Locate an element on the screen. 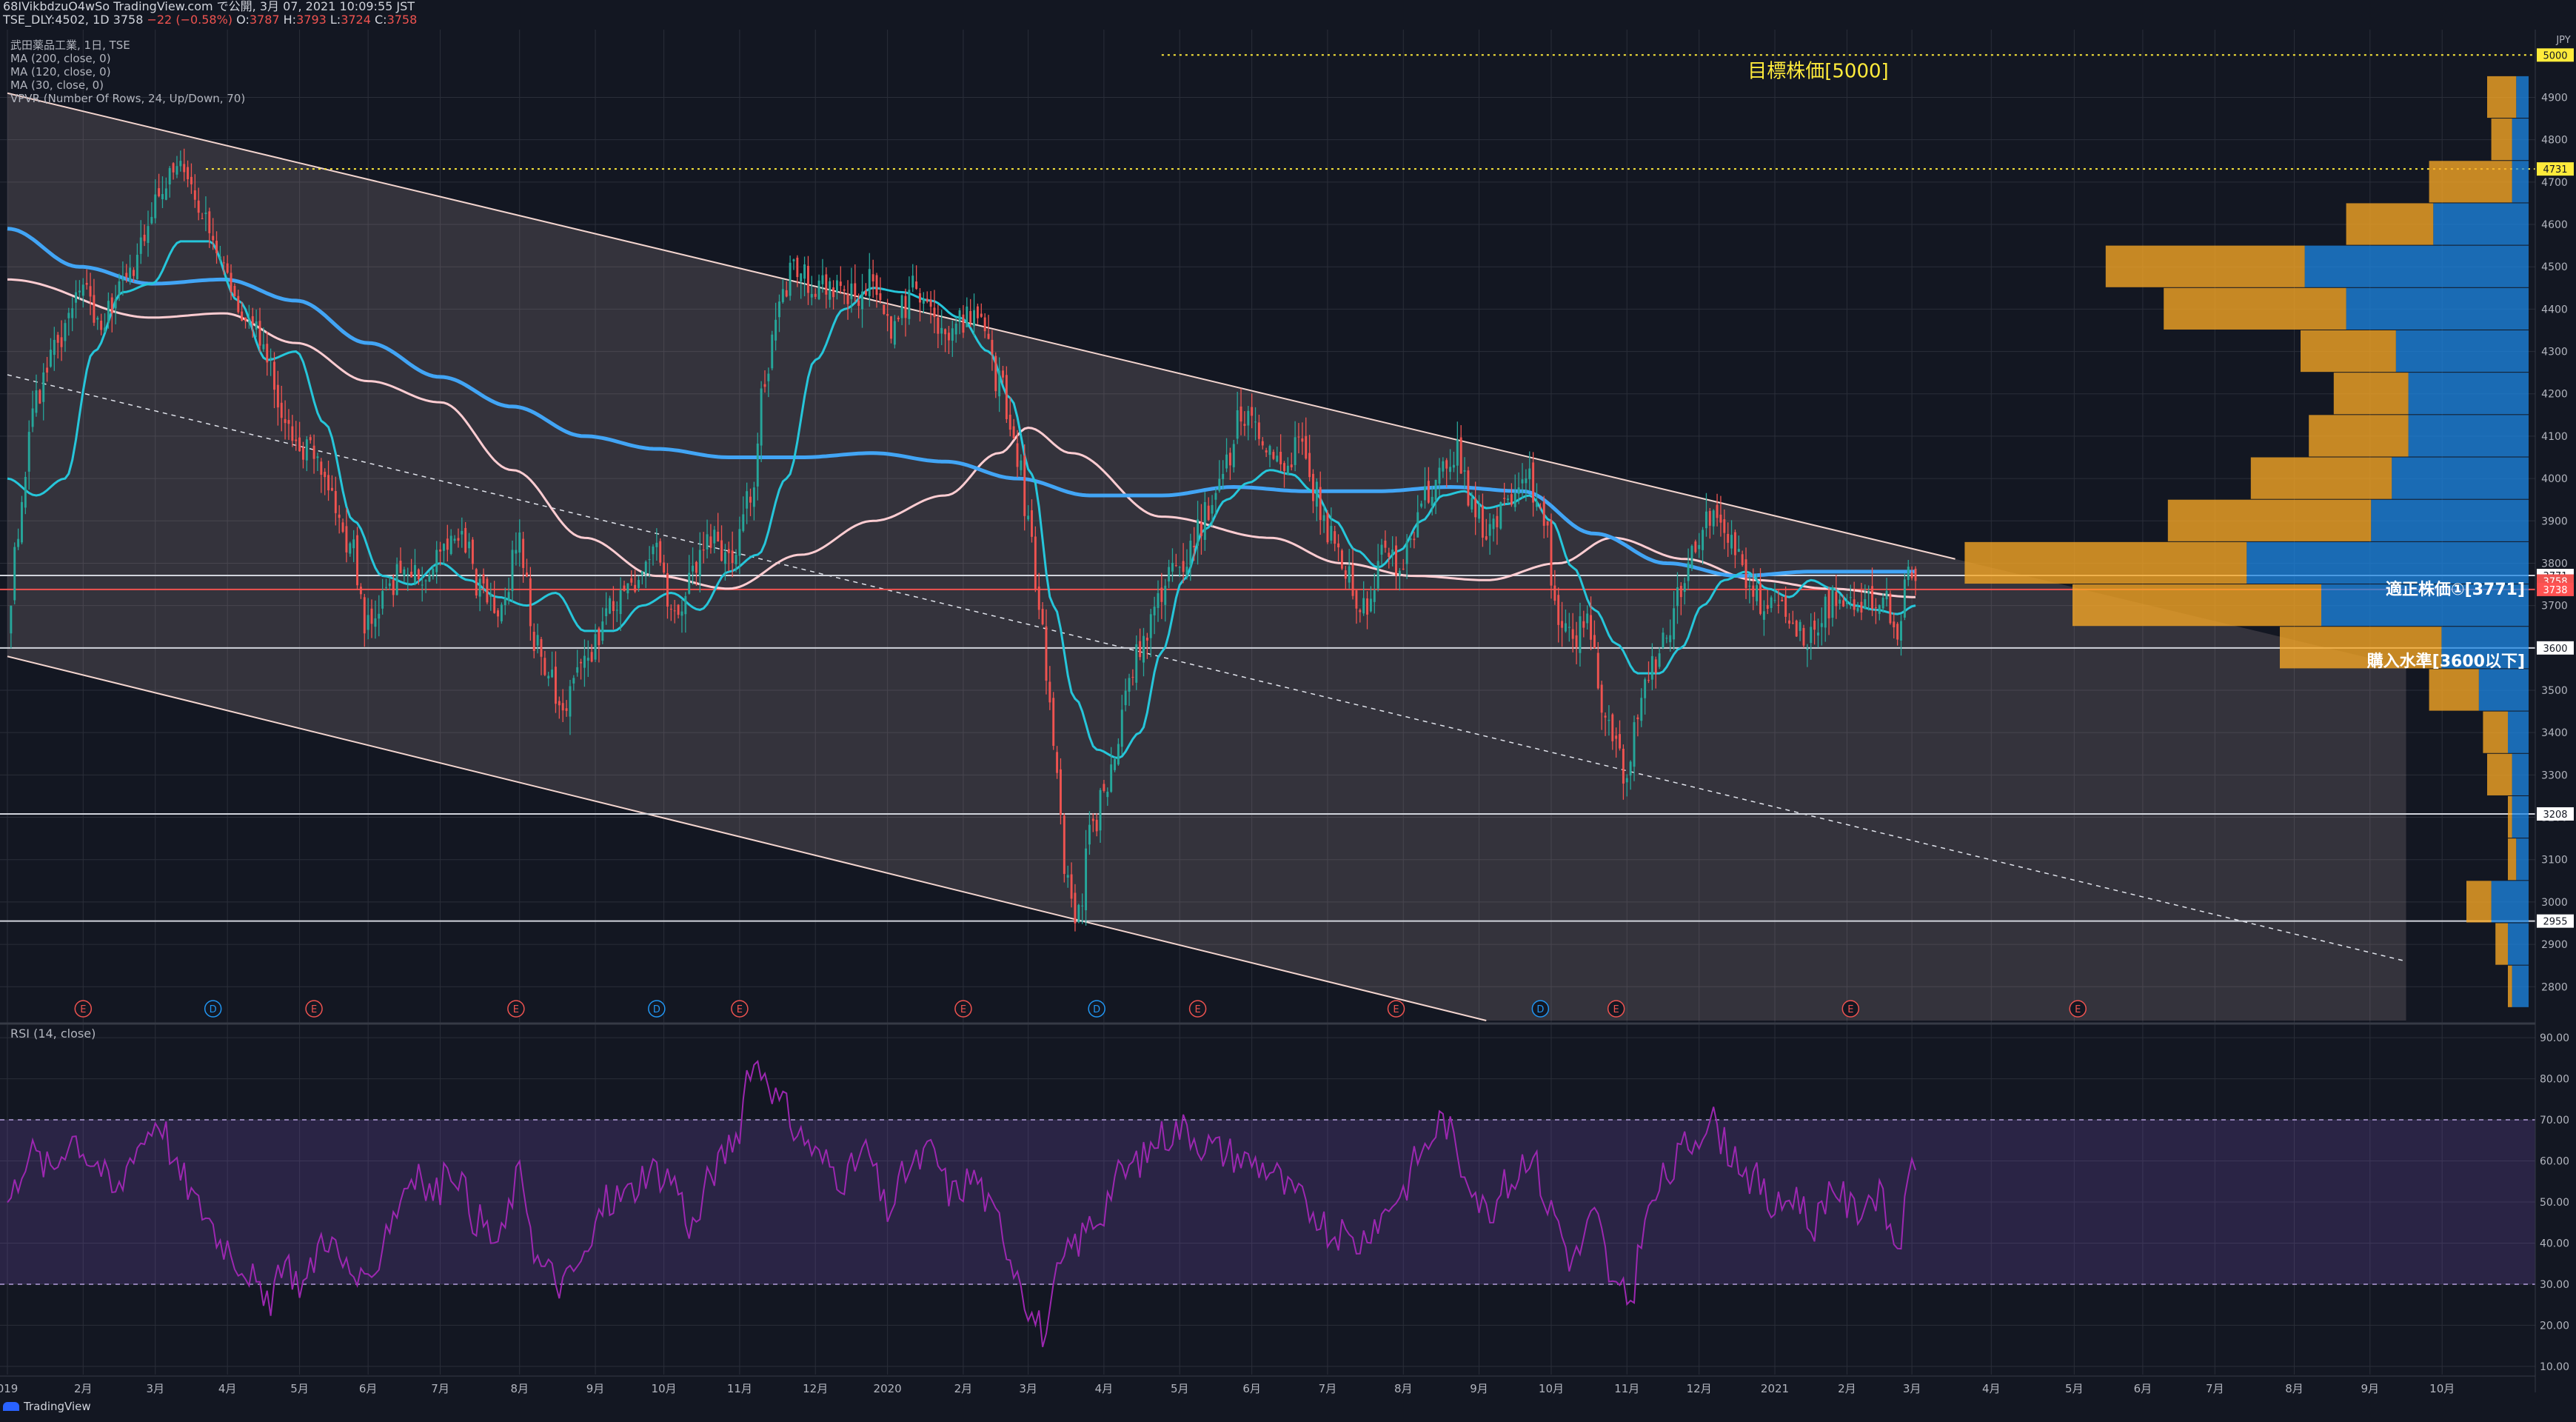  rsi-legend: RSI (14, close) is located at coordinates (53, 1034).